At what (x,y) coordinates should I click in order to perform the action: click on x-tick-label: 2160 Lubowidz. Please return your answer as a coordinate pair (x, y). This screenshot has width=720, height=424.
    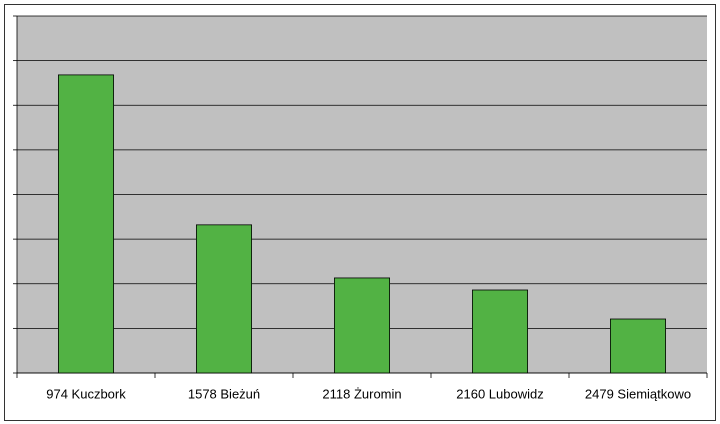
    Looking at the image, I should click on (499, 393).